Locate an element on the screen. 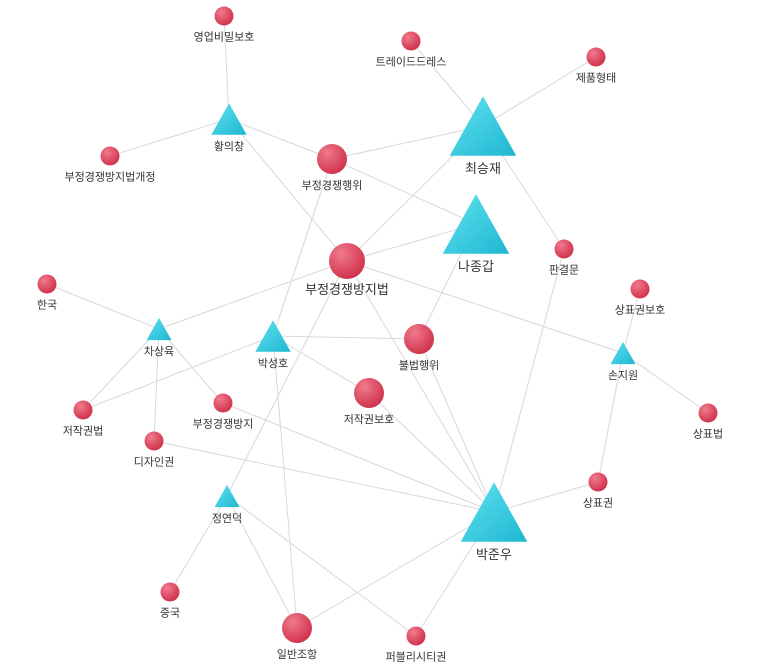  node-label: 영업비밀보호 is located at coordinates (224, 37).